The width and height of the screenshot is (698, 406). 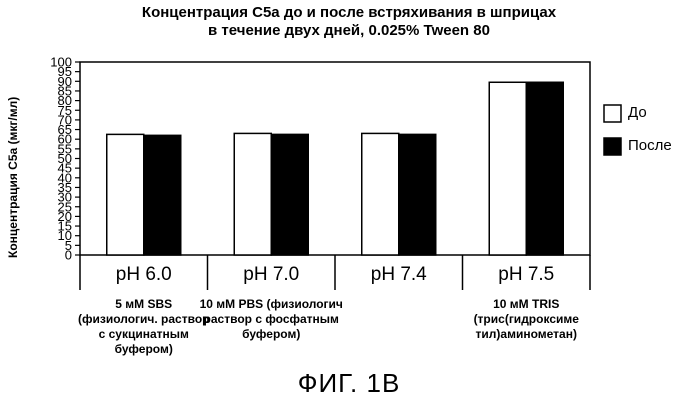 I want to click on group-description-line: 10 мМ TRIS, so click(x=526, y=304).